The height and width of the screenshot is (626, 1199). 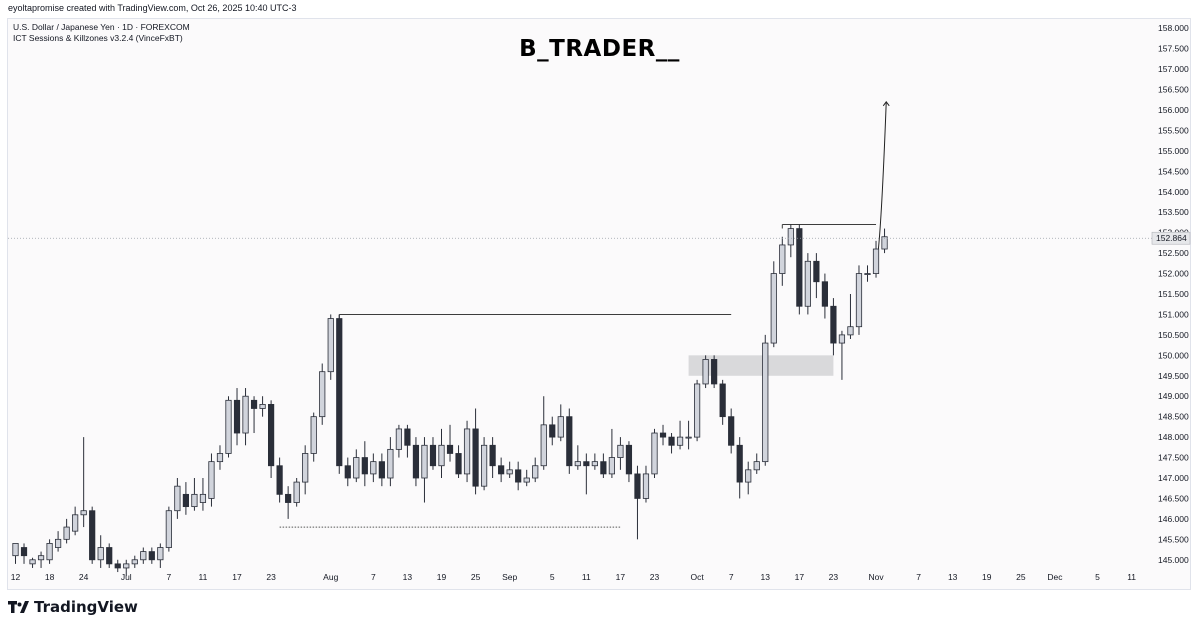 I want to click on tradingview-brand: TradingView, so click(x=73, y=607).